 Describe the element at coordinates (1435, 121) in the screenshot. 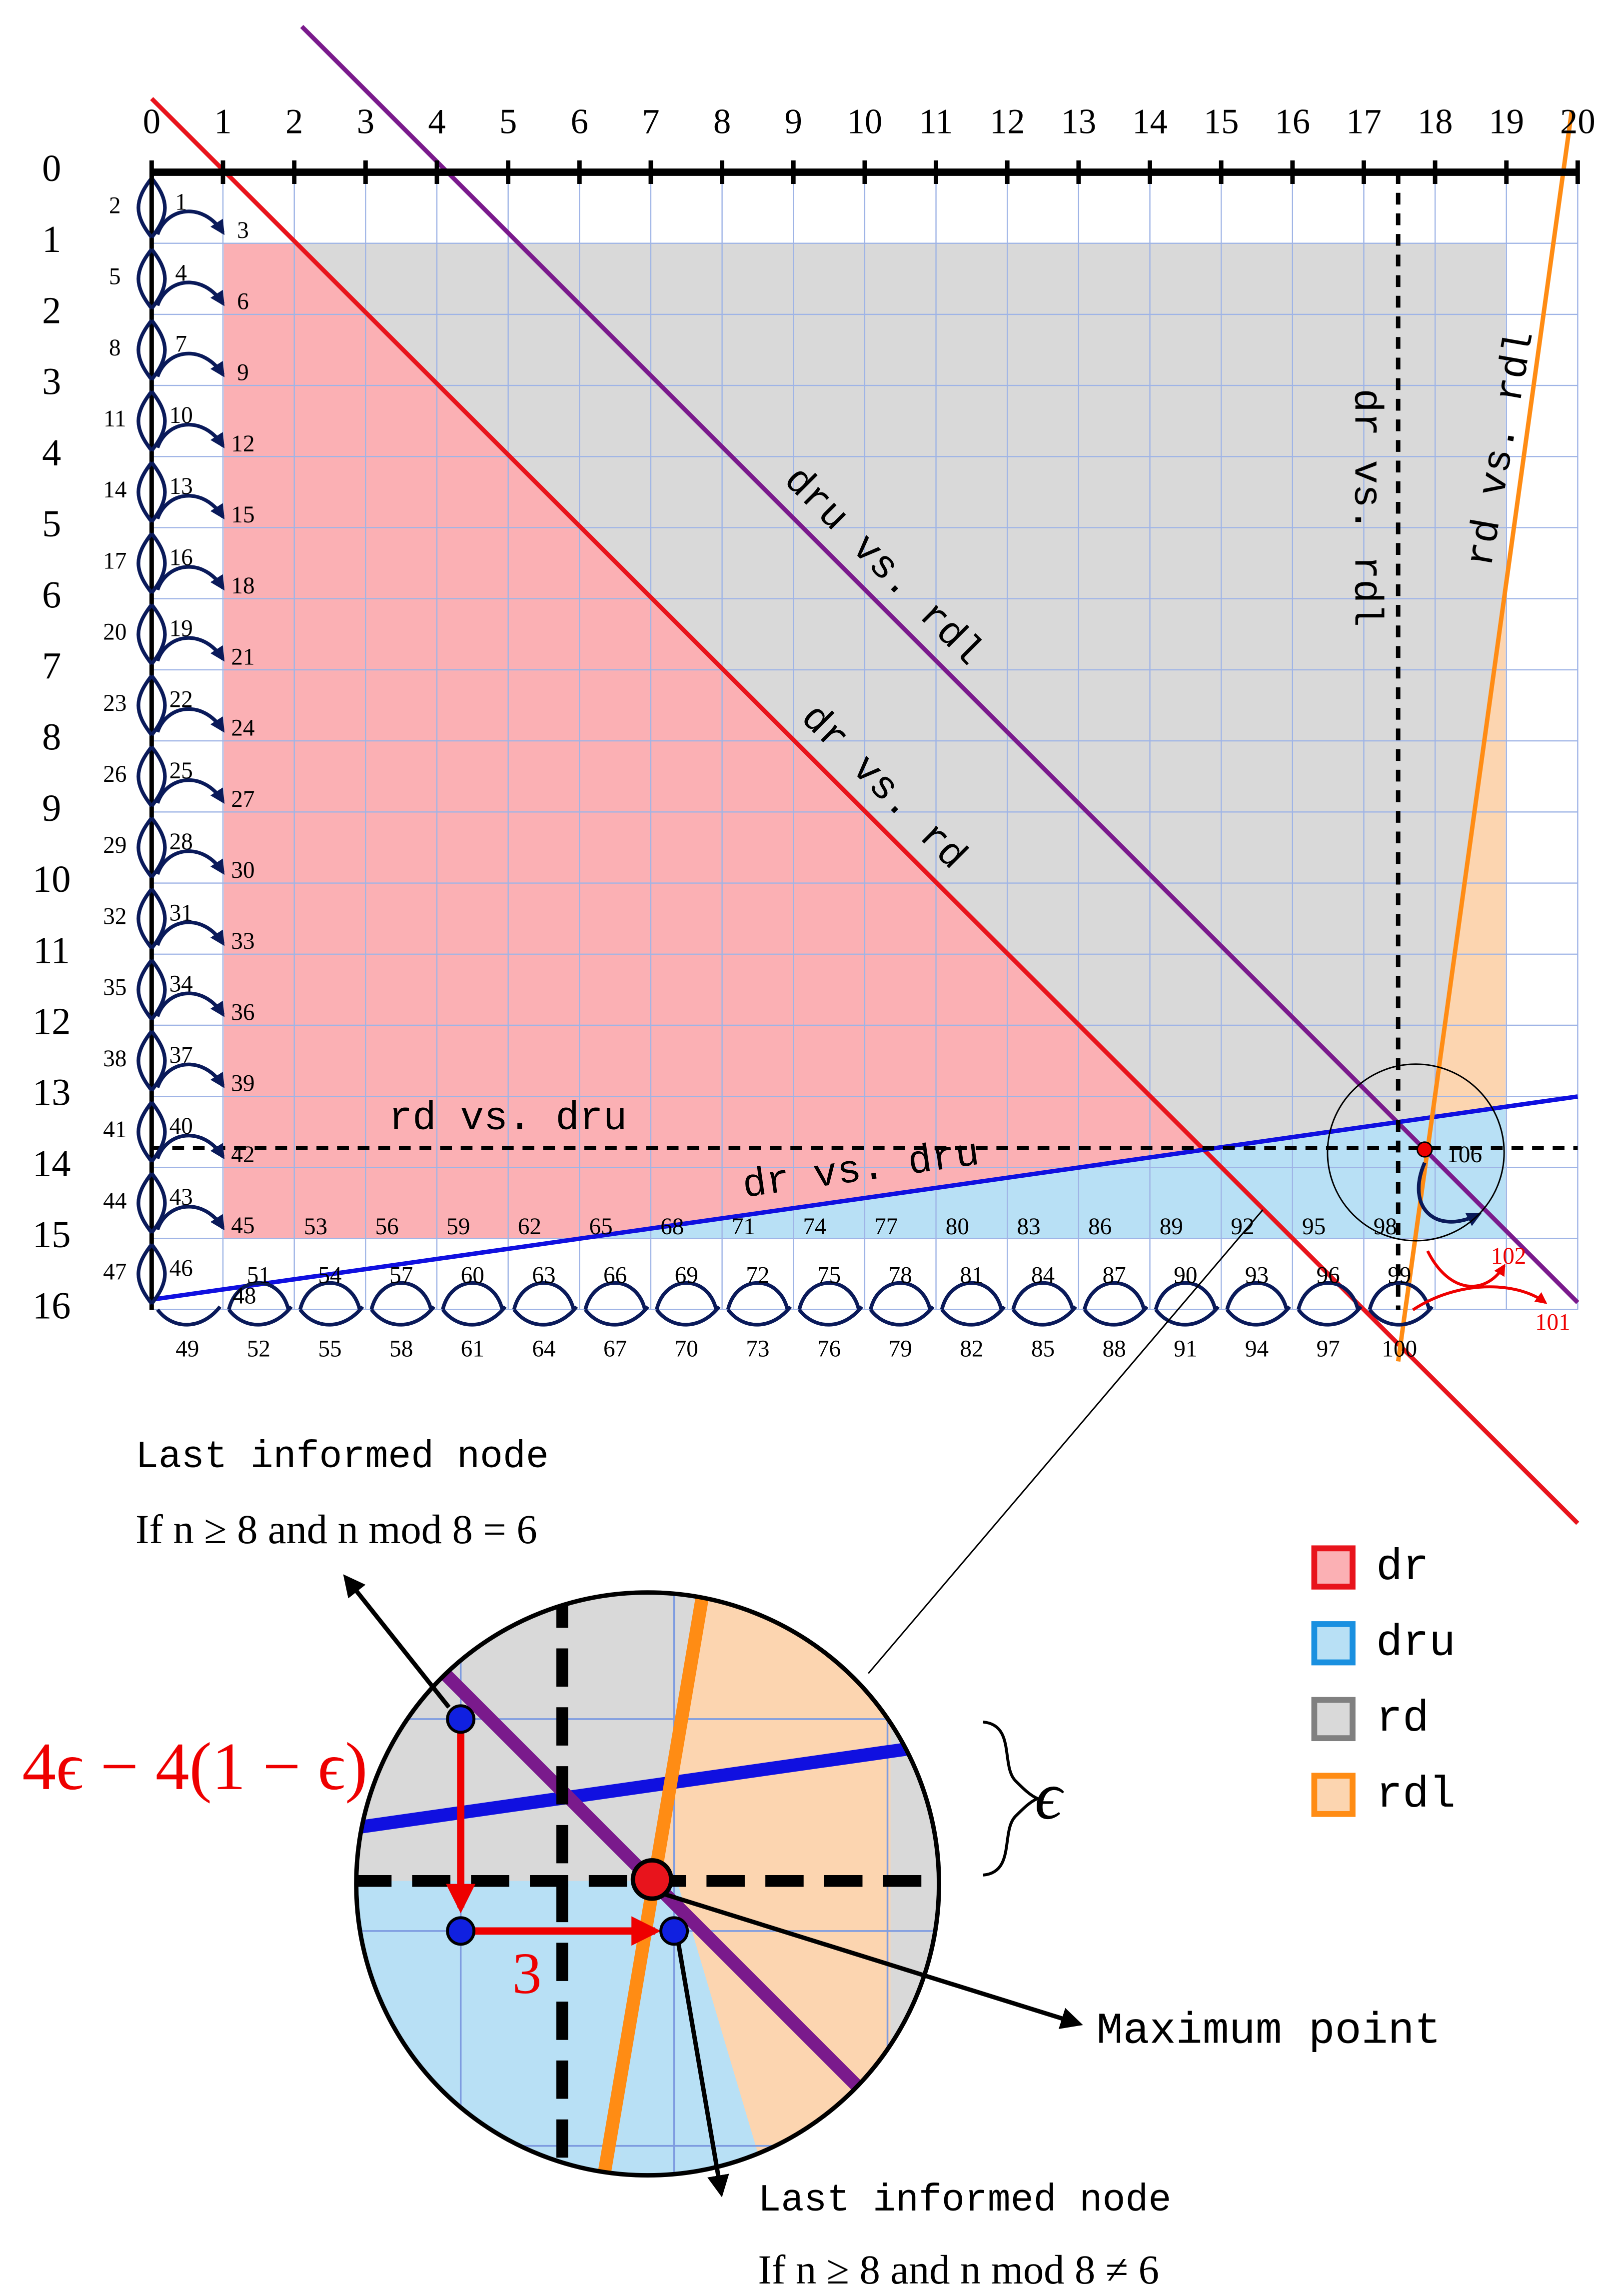

I see `column-label: 18` at that location.